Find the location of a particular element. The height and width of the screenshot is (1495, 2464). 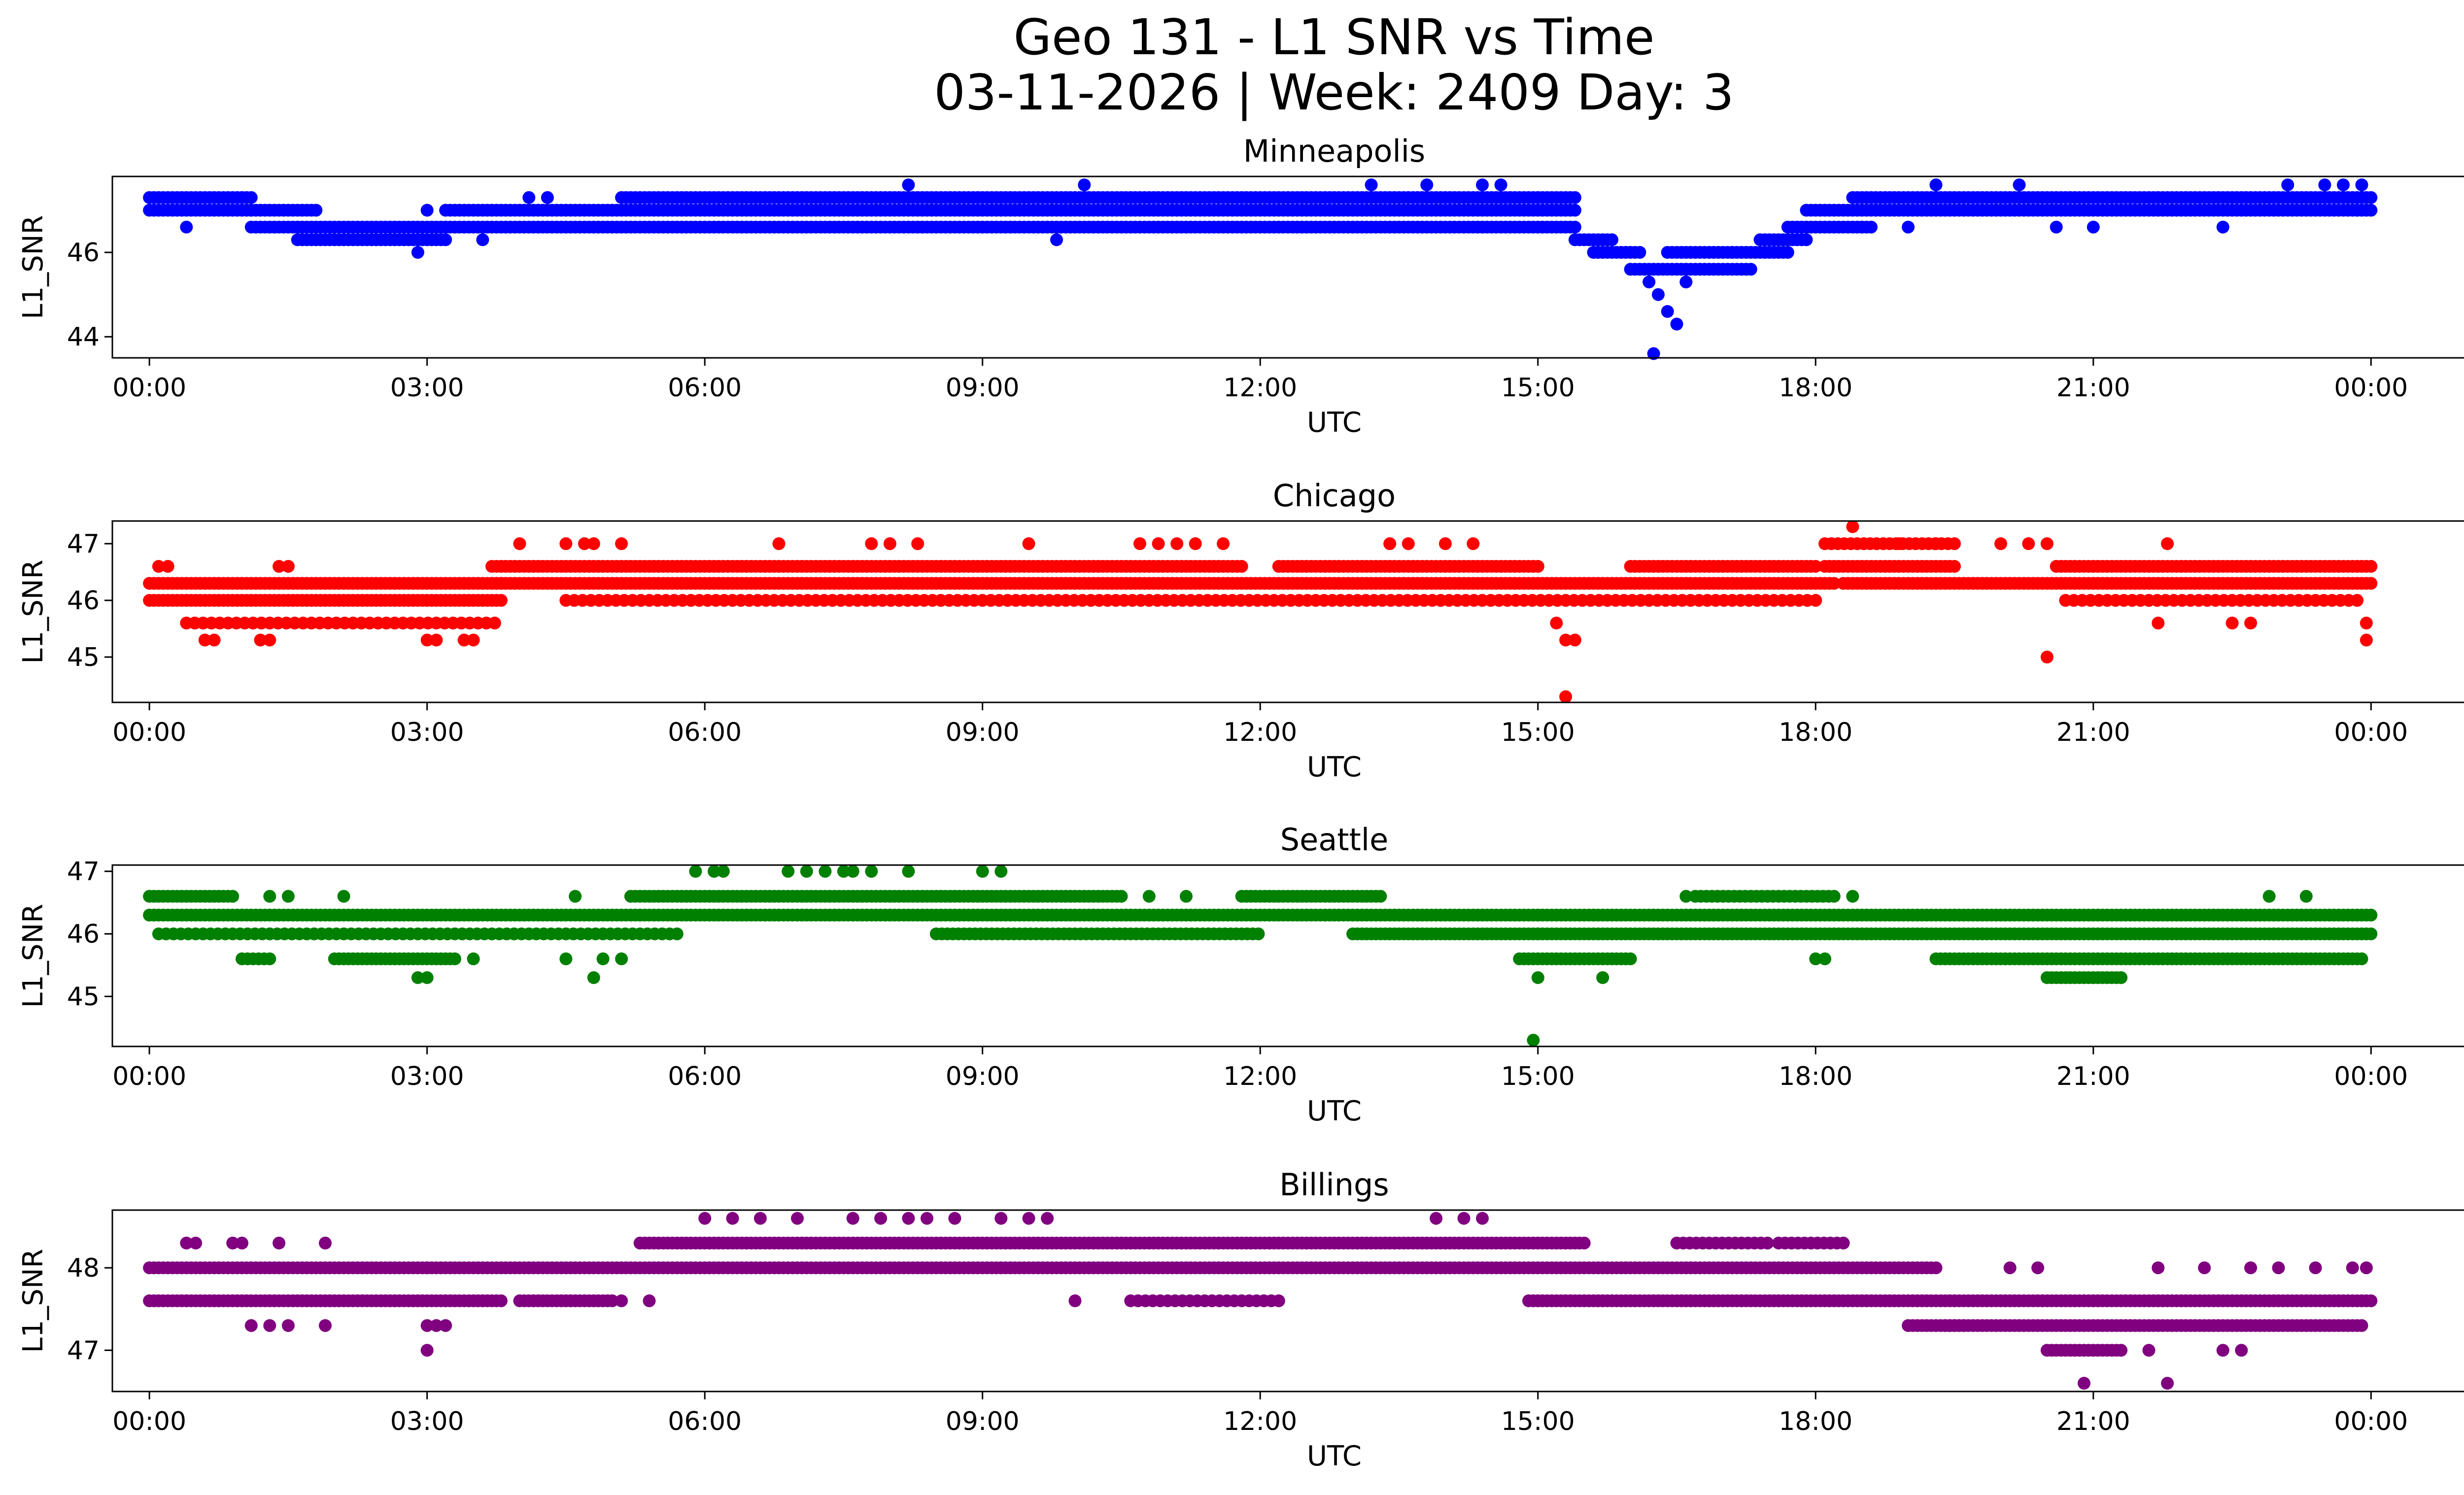

subplot-title: Chicago is located at coordinates (1334, 496).